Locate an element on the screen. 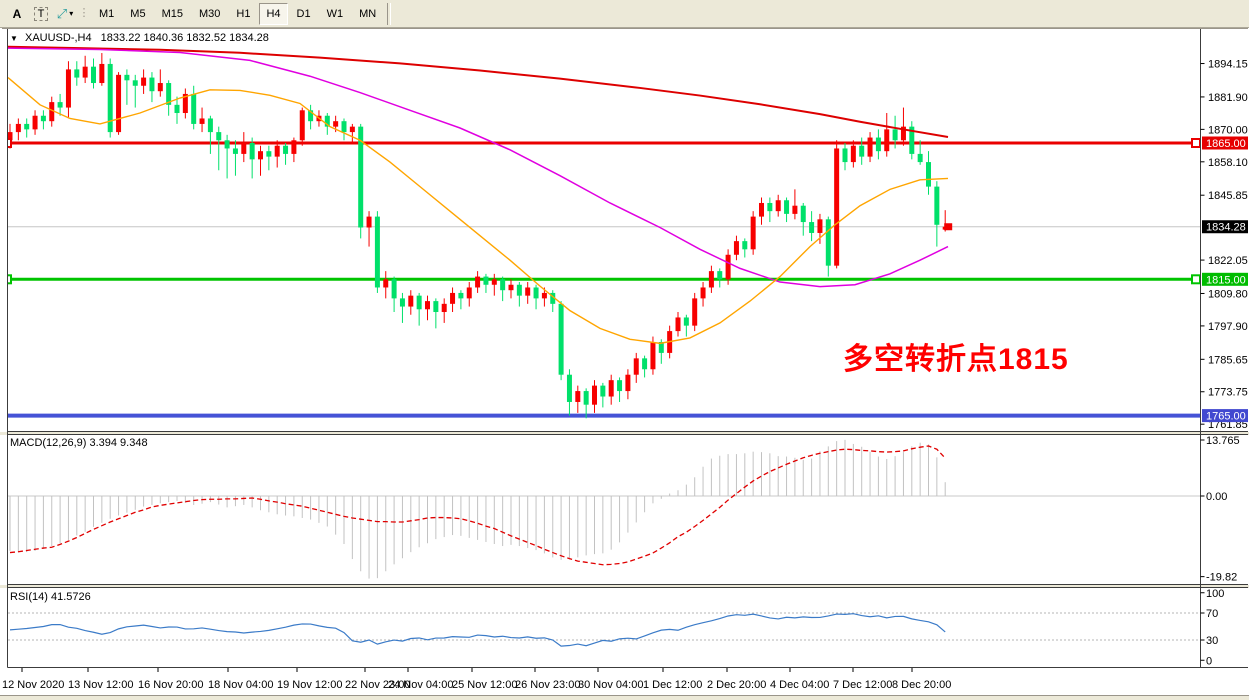 The image size is (1249, 700). timeframe-button-m5: M5 is located at coordinates (138, 13).